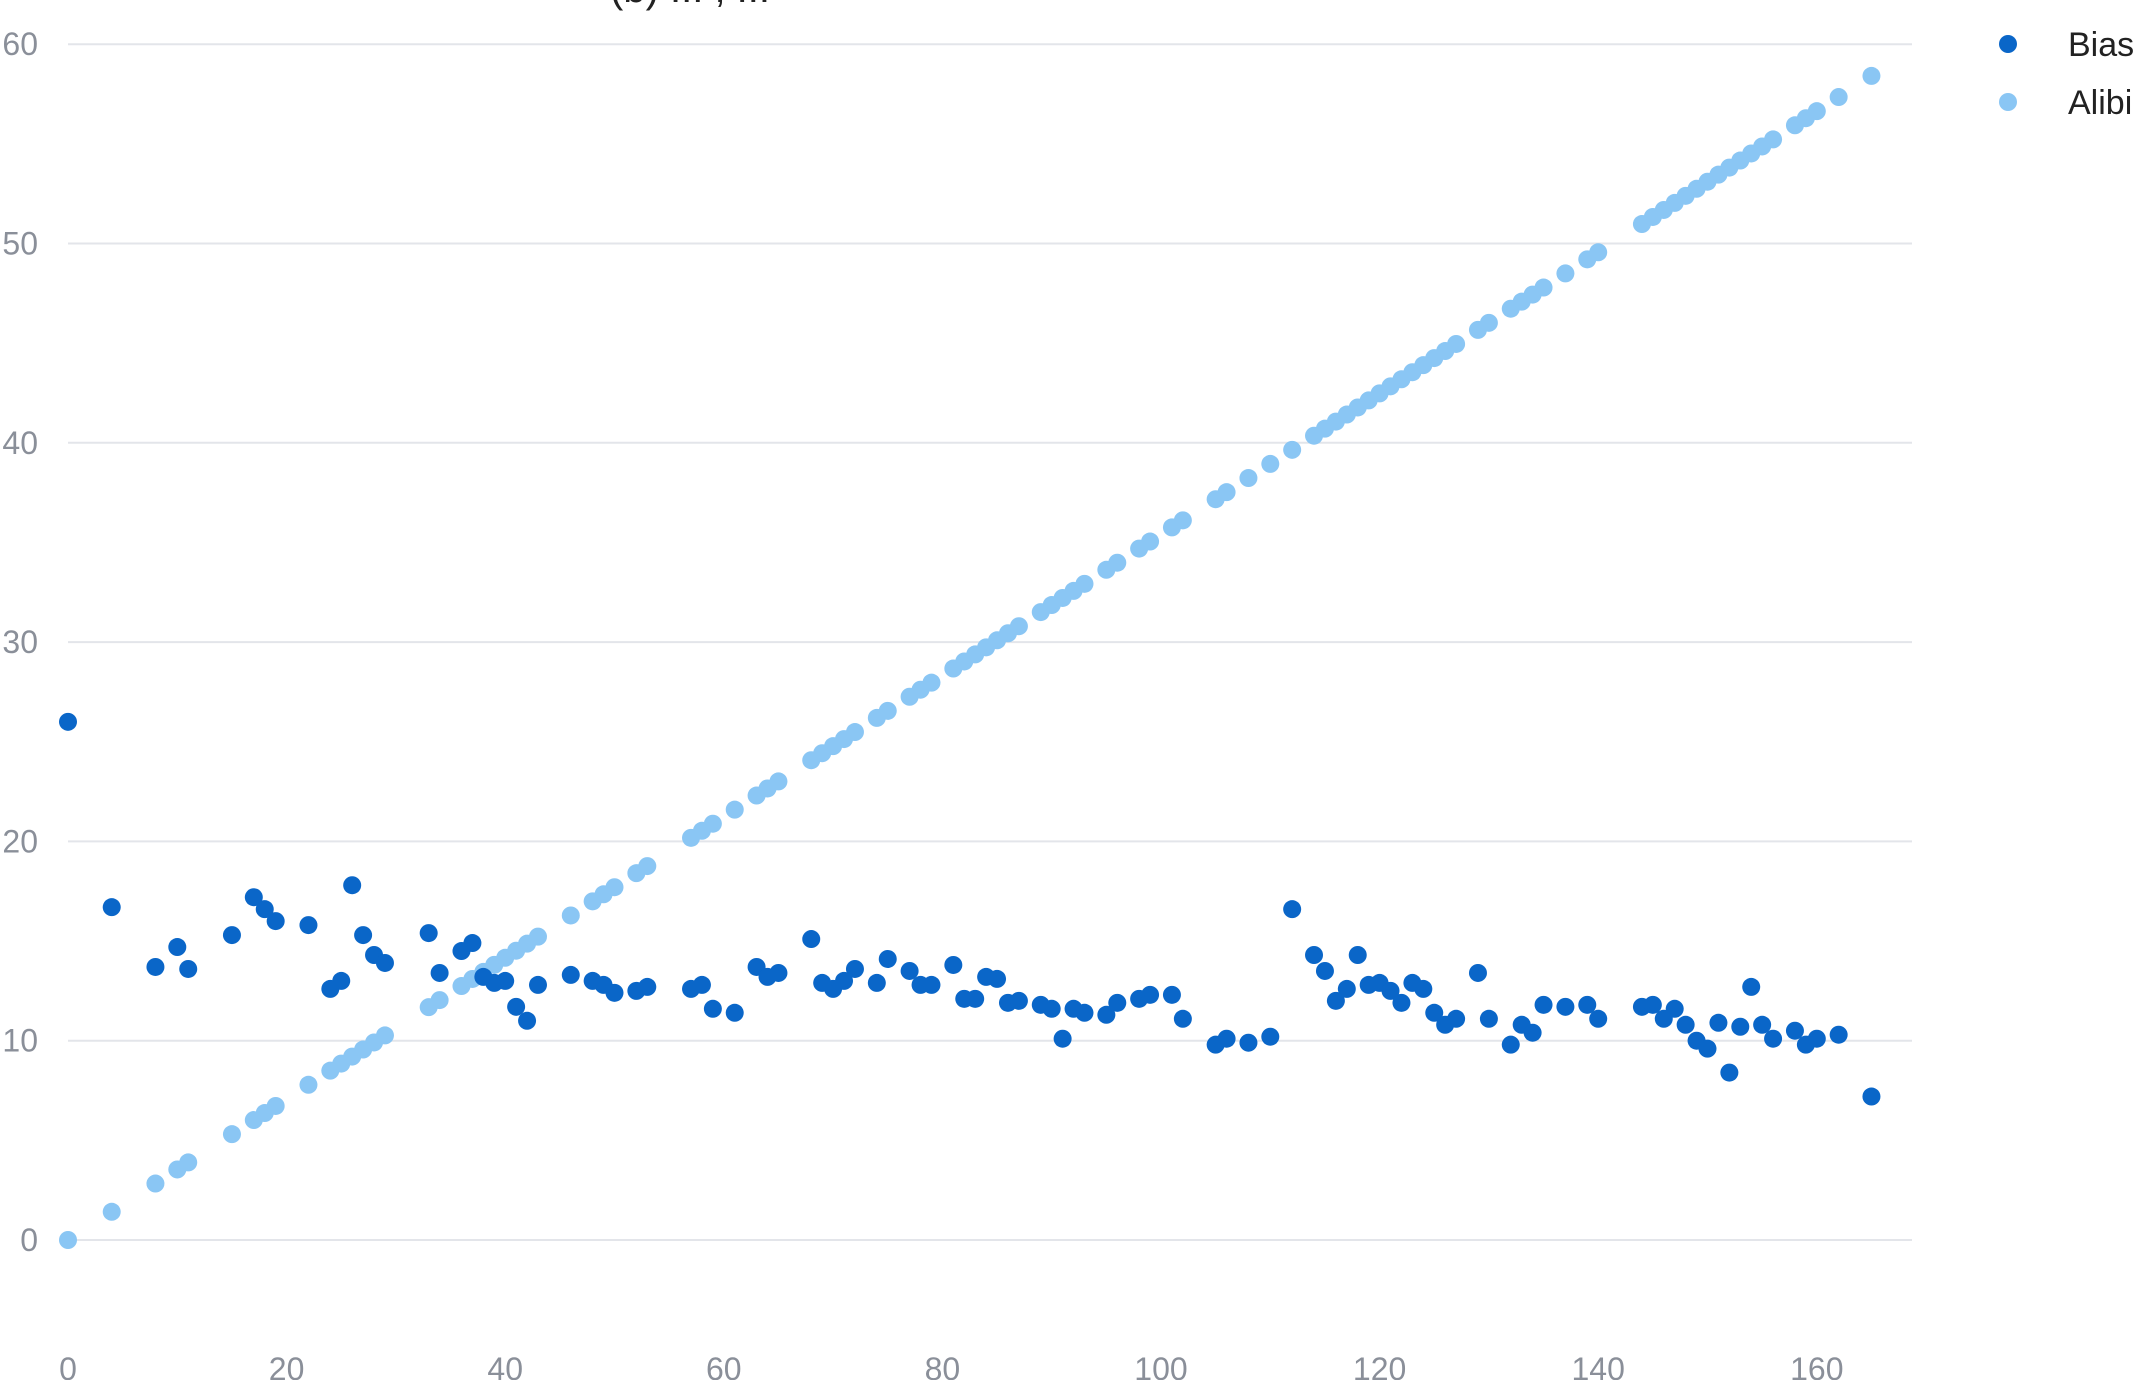 The image size is (2142, 1380). Describe the element at coordinates (287, 1365) in the screenshot. I see `x-tick-label: 20` at that location.